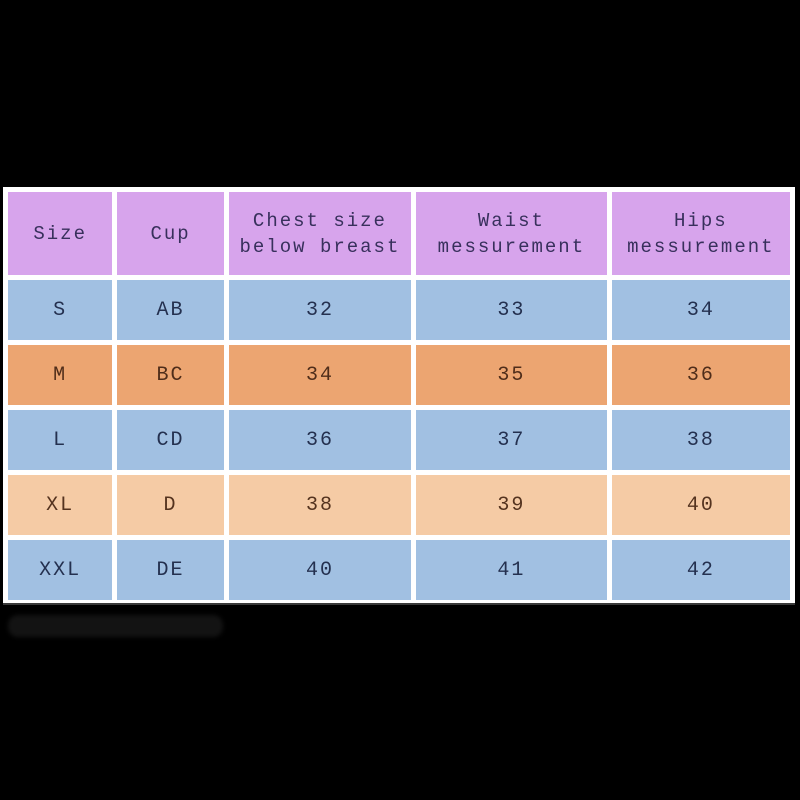 Image resolution: width=800 pixels, height=800 pixels. What do you see at coordinates (320, 310) in the screenshot?
I see `cell-chest: 32` at bounding box center [320, 310].